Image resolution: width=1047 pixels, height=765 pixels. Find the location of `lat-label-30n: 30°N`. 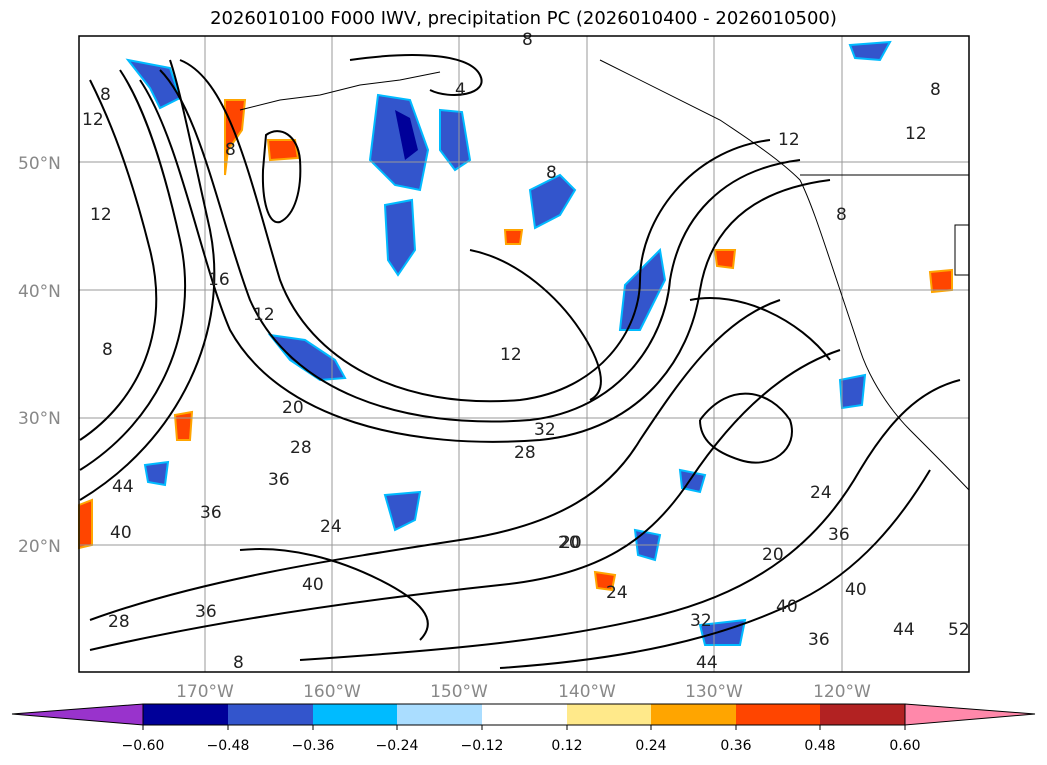

lat-label-30n: 30°N is located at coordinates (39, 419).